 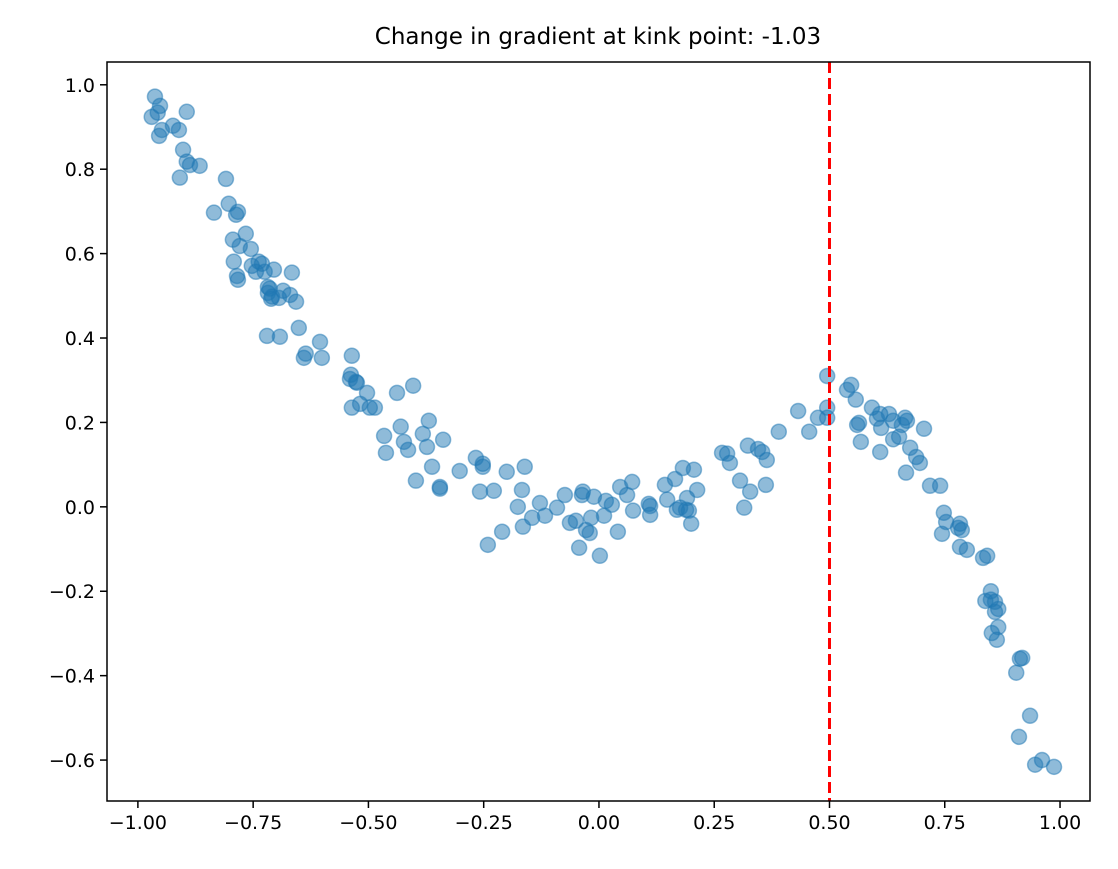 I want to click on y-tick-label: 0.0, so click(x=80, y=508).